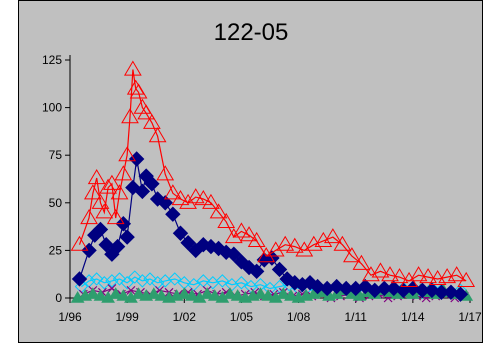 This screenshot has height=361, width=487. I want to click on x-tick-label: 1/02, so click(185, 317).